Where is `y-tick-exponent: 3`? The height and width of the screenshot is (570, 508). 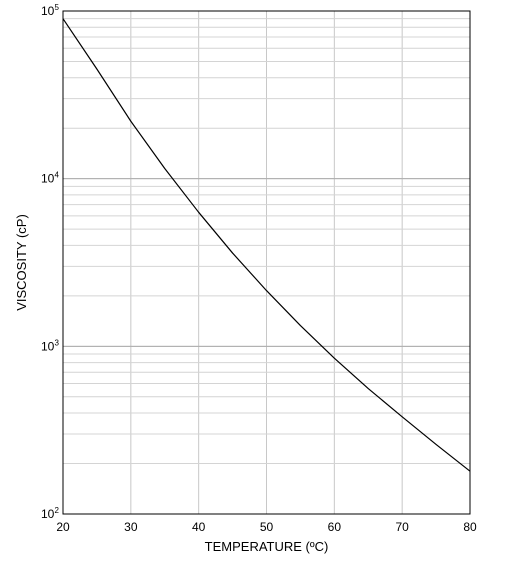
y-tick-exponent: 3 is located at coordinates (57, 342).